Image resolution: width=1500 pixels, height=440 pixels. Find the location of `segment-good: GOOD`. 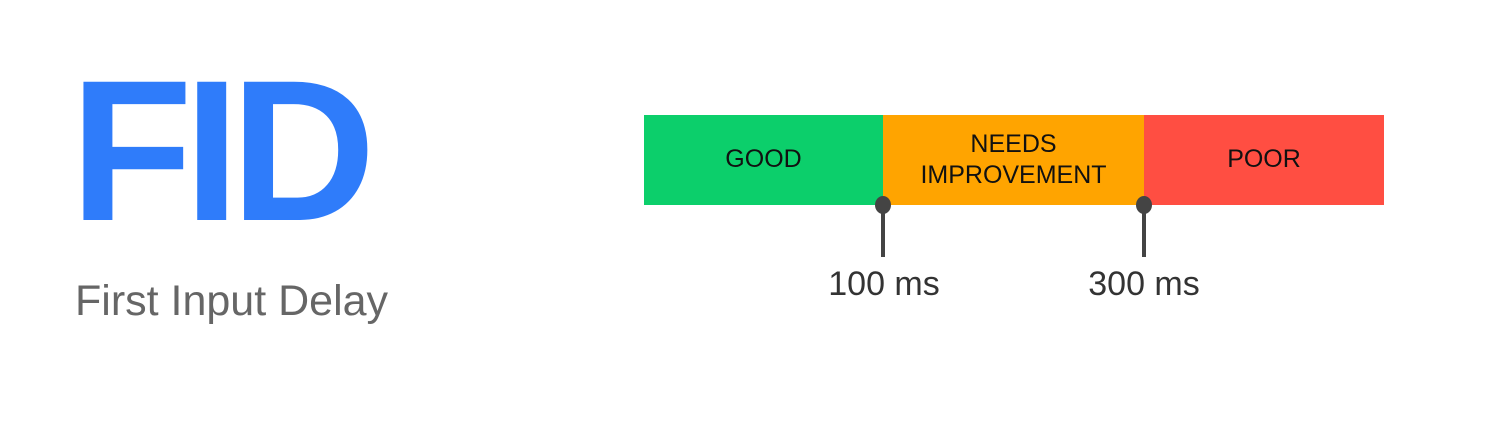

segment-good: GOOD is located at coordinates (763, 160).